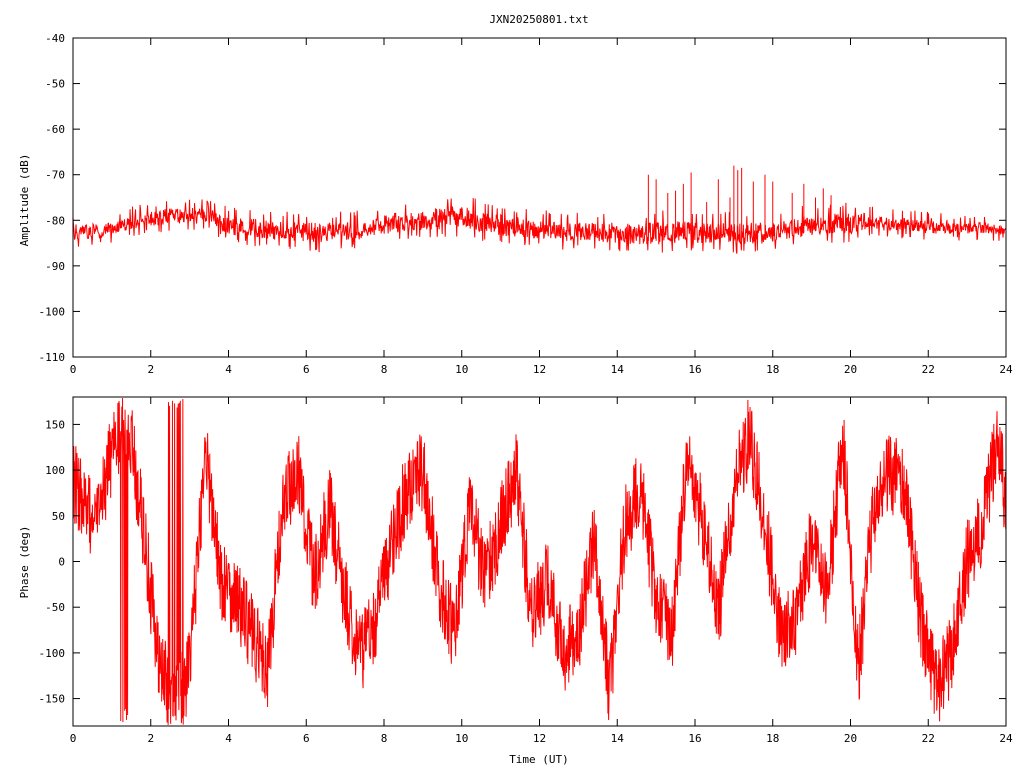 The width and height of the screenshot is (1024, 768). Describe the element at coordinates (55, 470) in the screenshot. I see `y-tick-label: 100` at that location.